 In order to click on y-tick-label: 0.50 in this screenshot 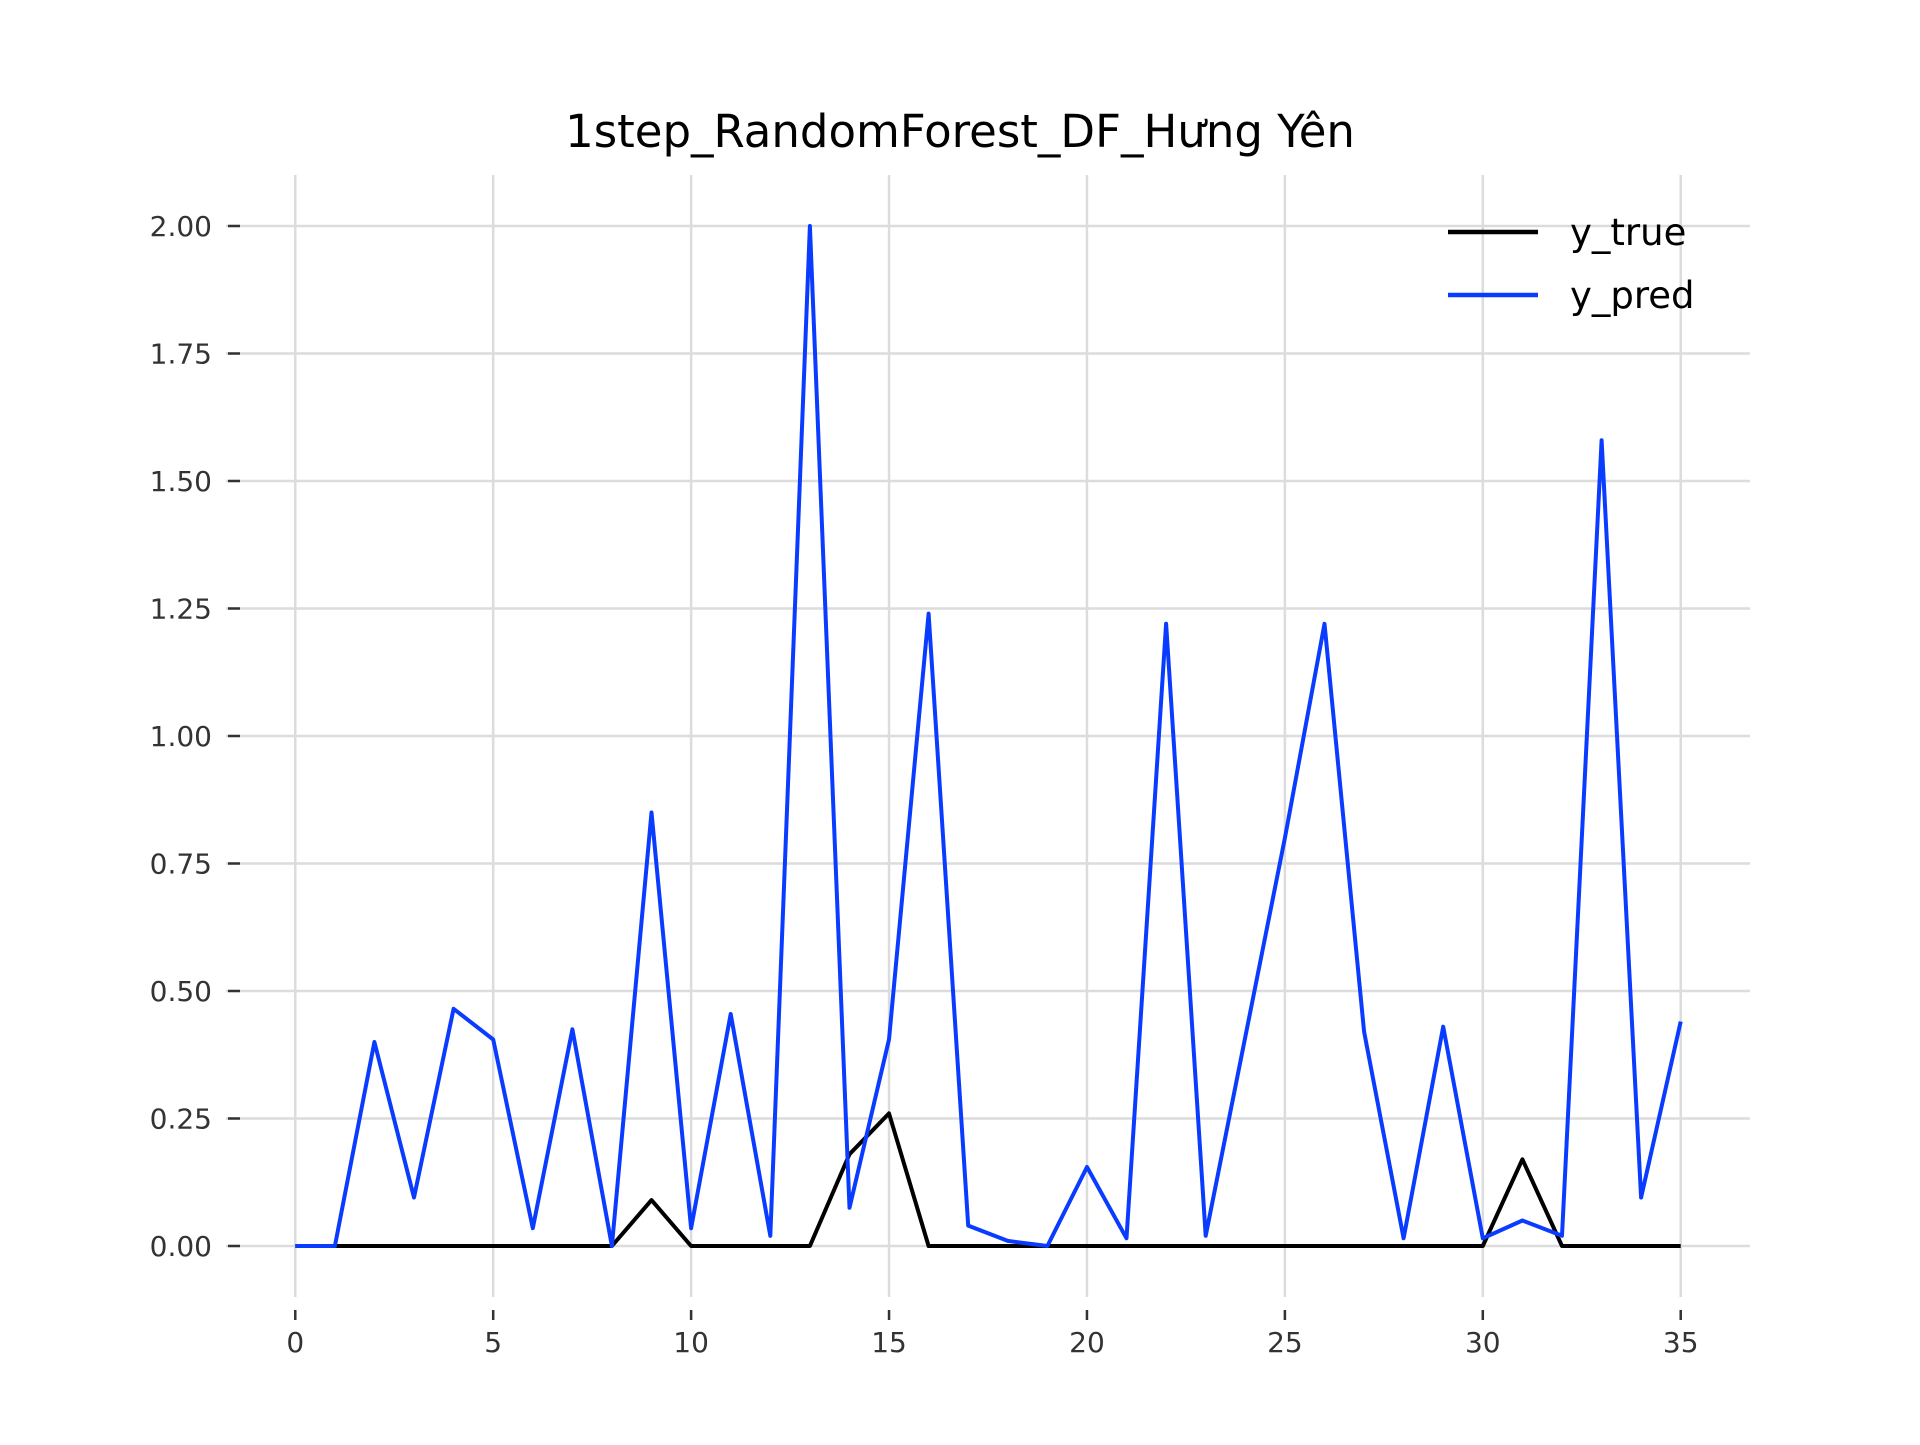, I will do `click(181, 991)`.